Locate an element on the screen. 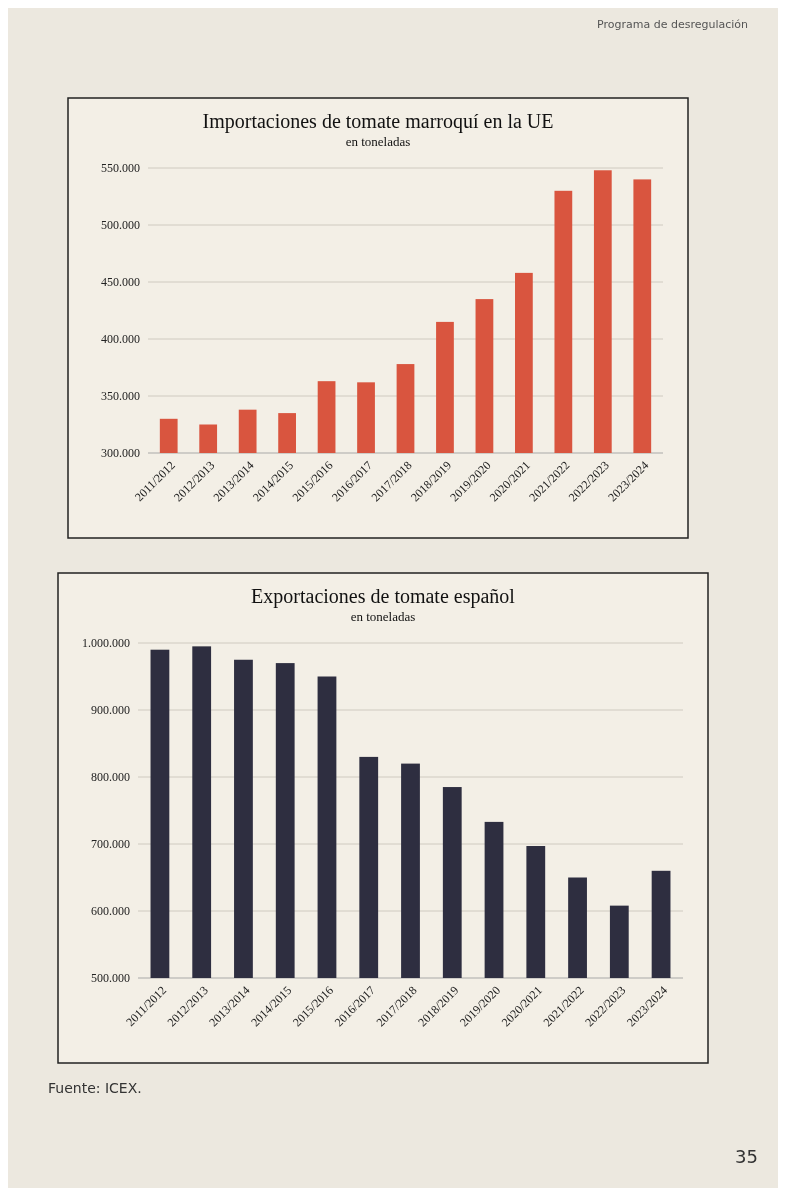  y-tick-label: 900.000 is located at coordinates (110, 710).